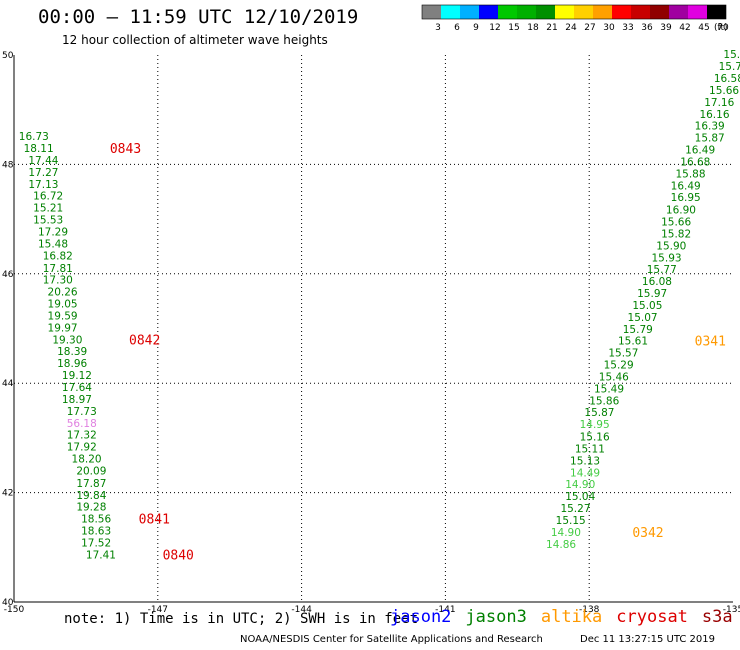  I want to click on sat-altika: altika, so click(571, 617).